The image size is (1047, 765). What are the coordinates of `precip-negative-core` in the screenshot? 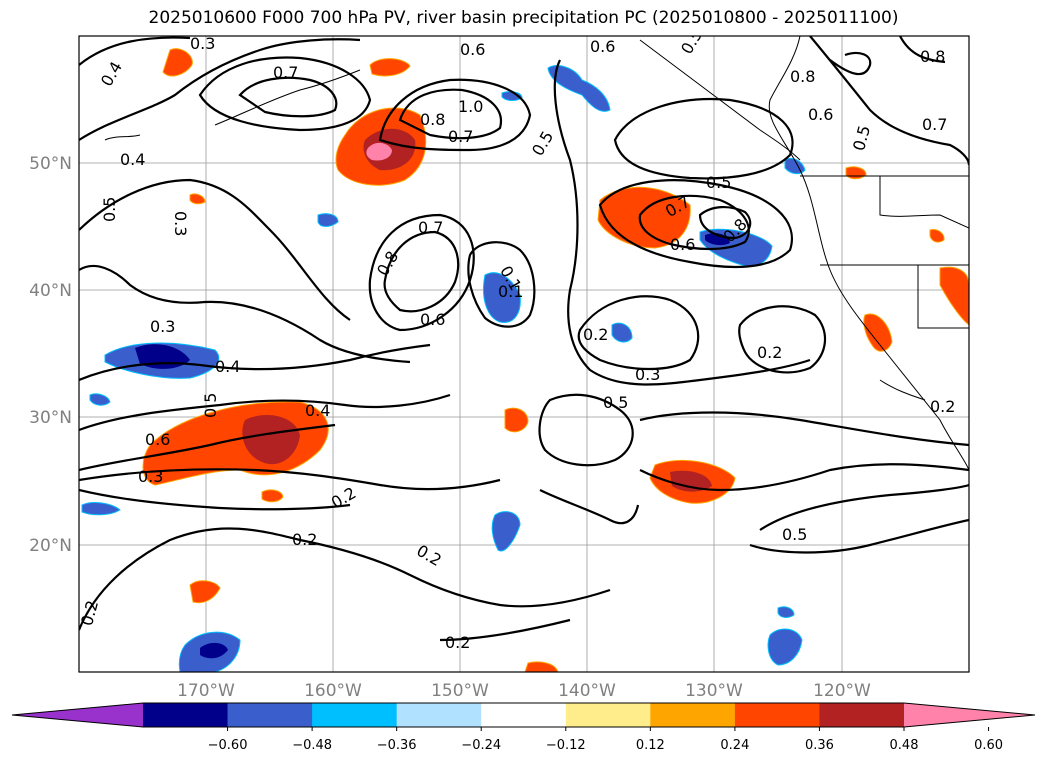 It's located at (214, 650).